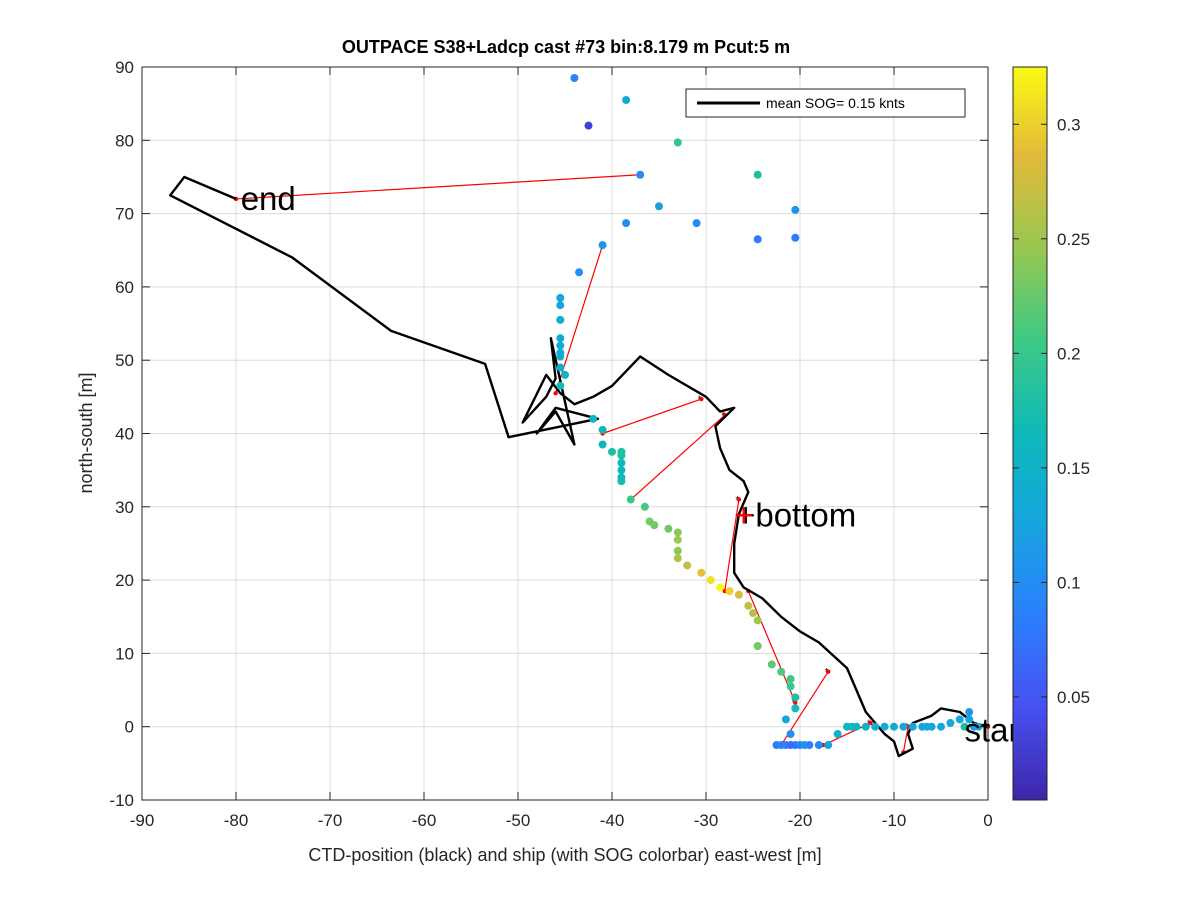 The width and height of the screenshot is (1200, 900). I want to click on x-tick-label: -90, so click(142, 820).